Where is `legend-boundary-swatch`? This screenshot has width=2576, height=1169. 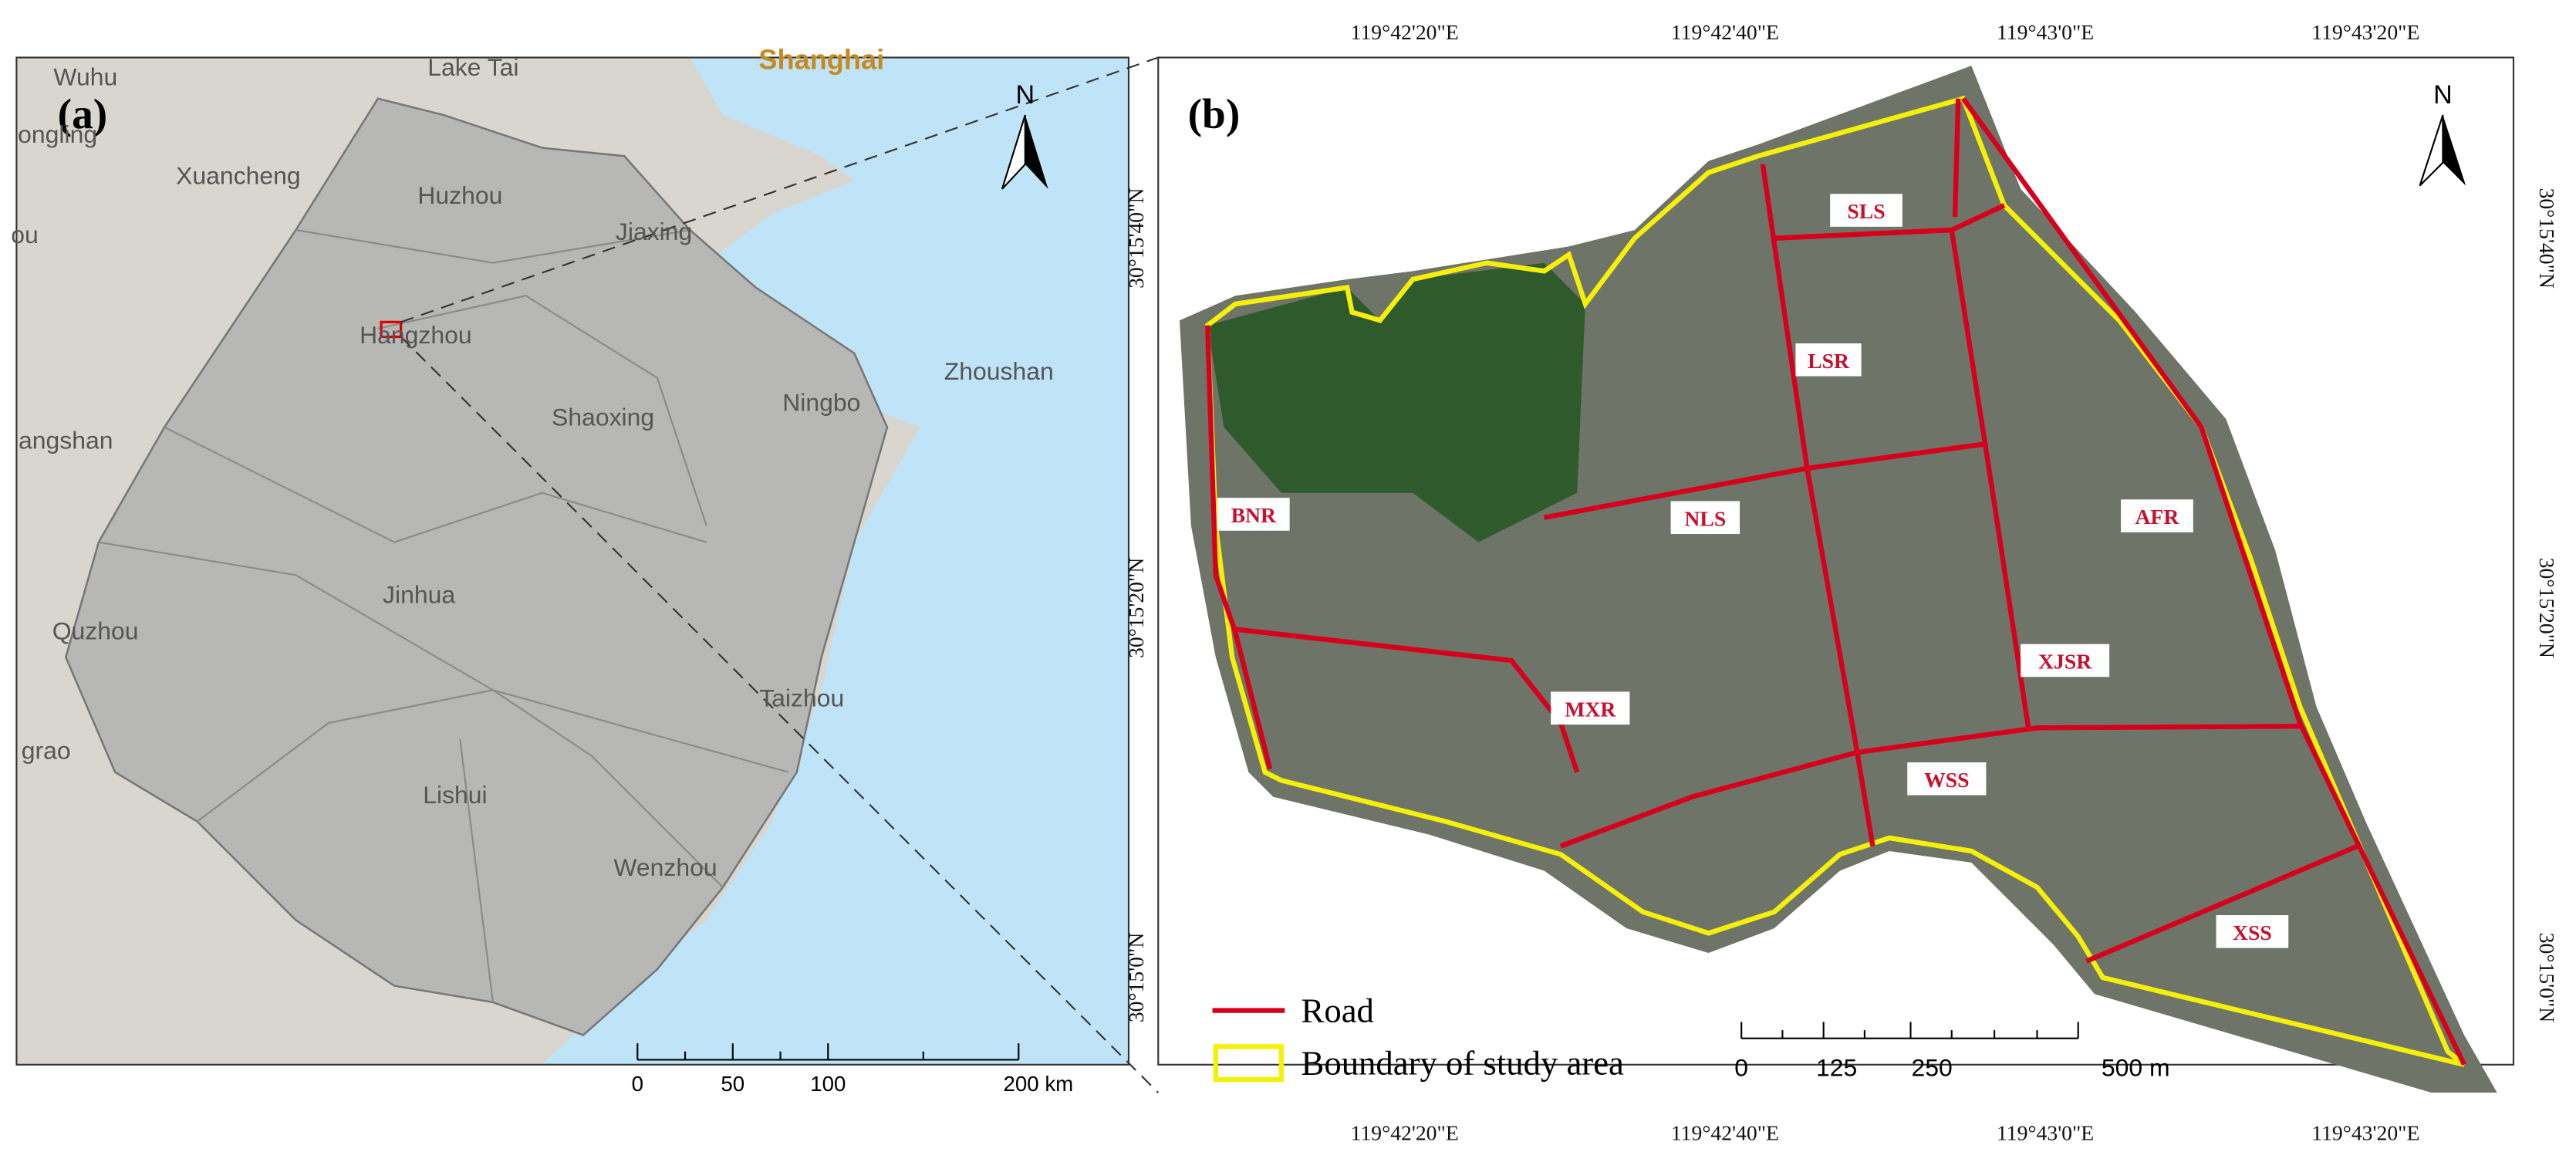
legend-boundary-swatch is located at coordinates (1249, 1063).